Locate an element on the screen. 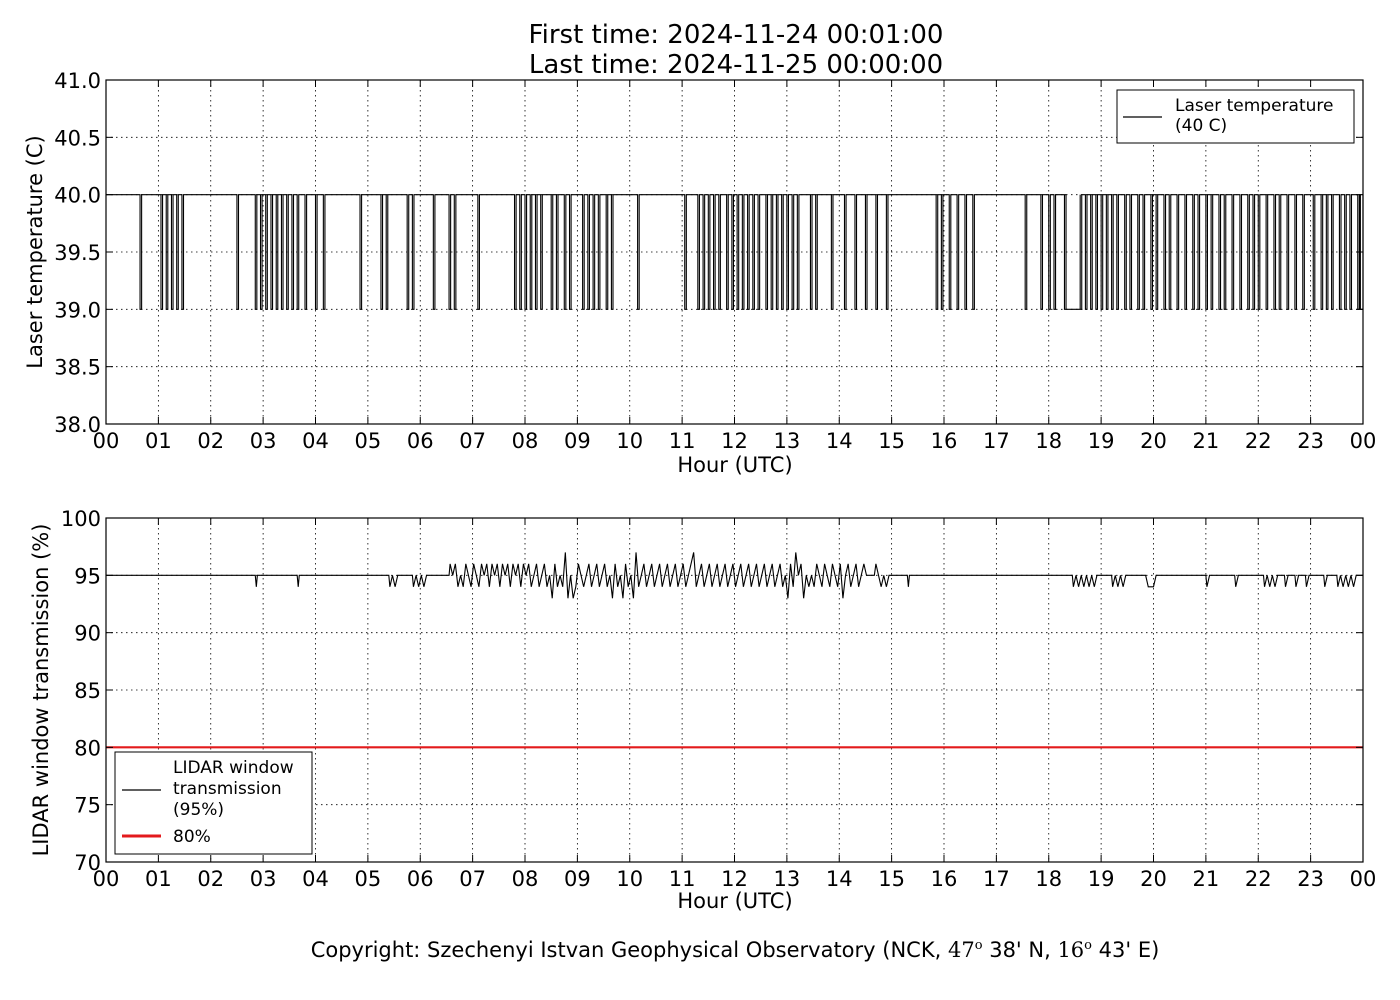  y-tick-label: 85 is located at coordinates (87, 691).